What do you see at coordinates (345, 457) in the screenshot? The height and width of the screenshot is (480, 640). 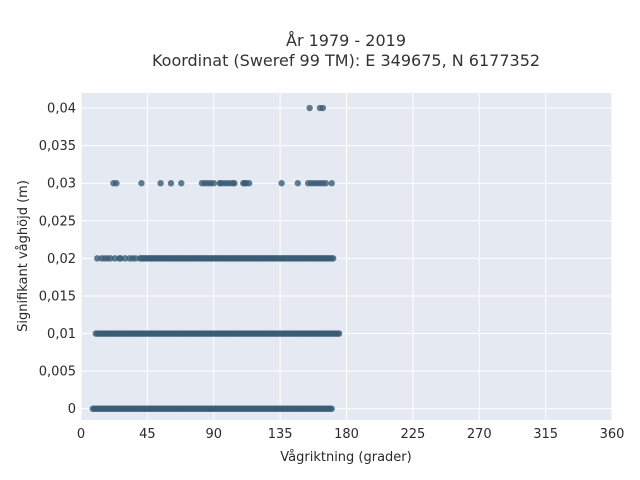 I see `x-axis-title: Vågriktning (grader)` at bounding box center [345, 457].